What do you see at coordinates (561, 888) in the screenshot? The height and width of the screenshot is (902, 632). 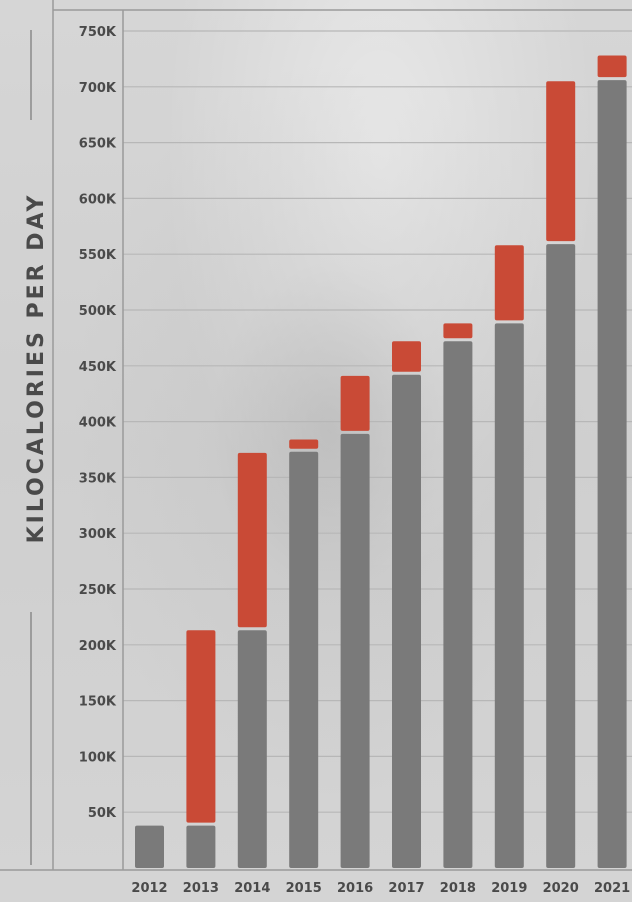 I see `x-tick-label: 2020` at bounding box center [561, 888].